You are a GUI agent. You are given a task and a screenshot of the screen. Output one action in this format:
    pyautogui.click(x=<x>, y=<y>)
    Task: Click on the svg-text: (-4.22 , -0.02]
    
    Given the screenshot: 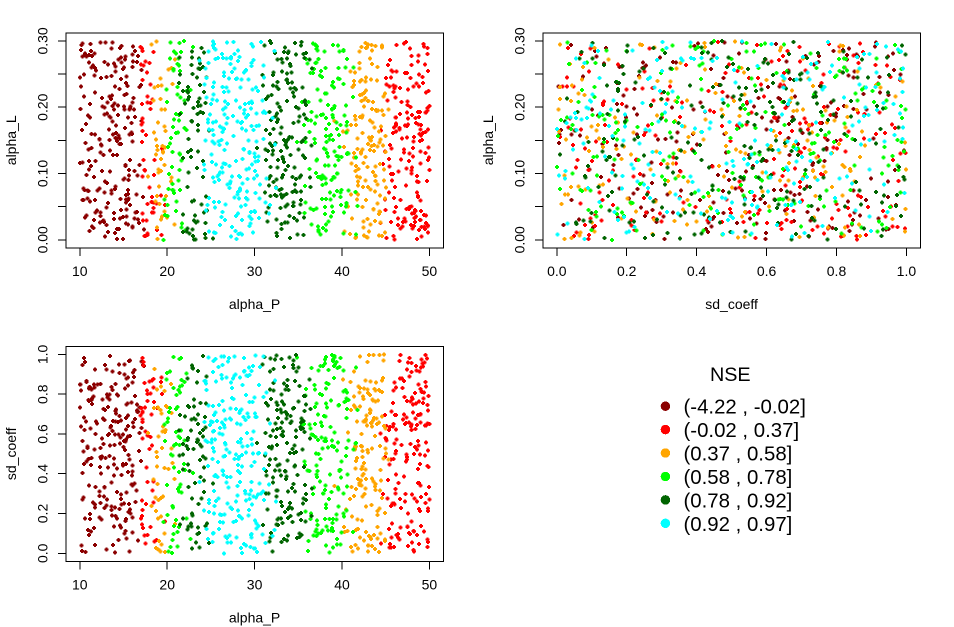 What is the action you would take?
    pyautogui.click(x=745, y=408)
    